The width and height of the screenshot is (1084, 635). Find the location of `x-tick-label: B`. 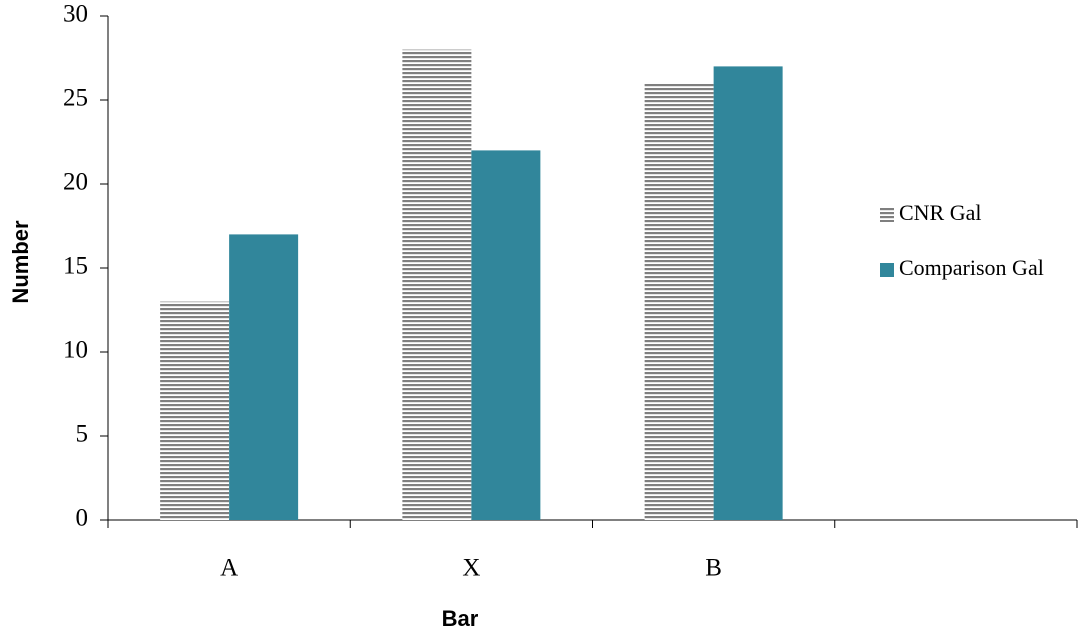

x-tick-label: B is located at coordinates (713, 568).